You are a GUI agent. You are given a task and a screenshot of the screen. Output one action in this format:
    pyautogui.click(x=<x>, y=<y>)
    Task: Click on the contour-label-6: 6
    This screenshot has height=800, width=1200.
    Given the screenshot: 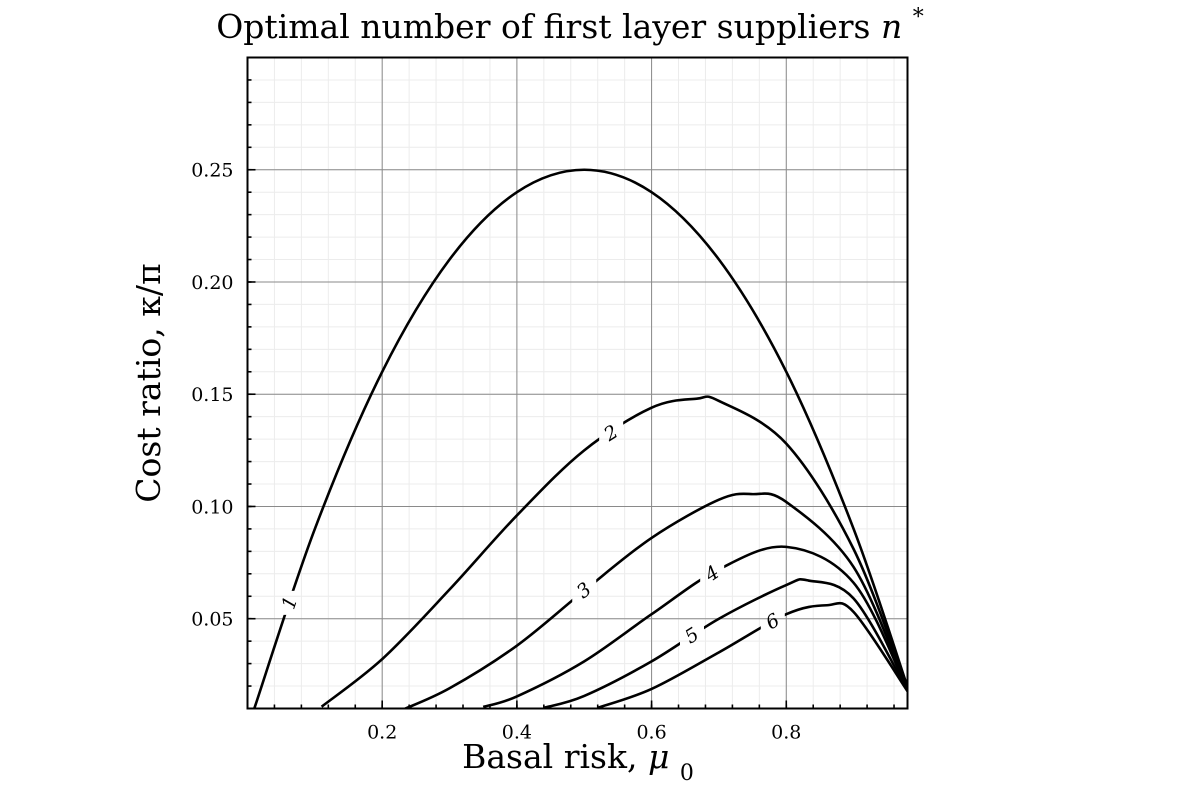 What is the action you would take?
    pyautogui.click(x=772, y=621)
    